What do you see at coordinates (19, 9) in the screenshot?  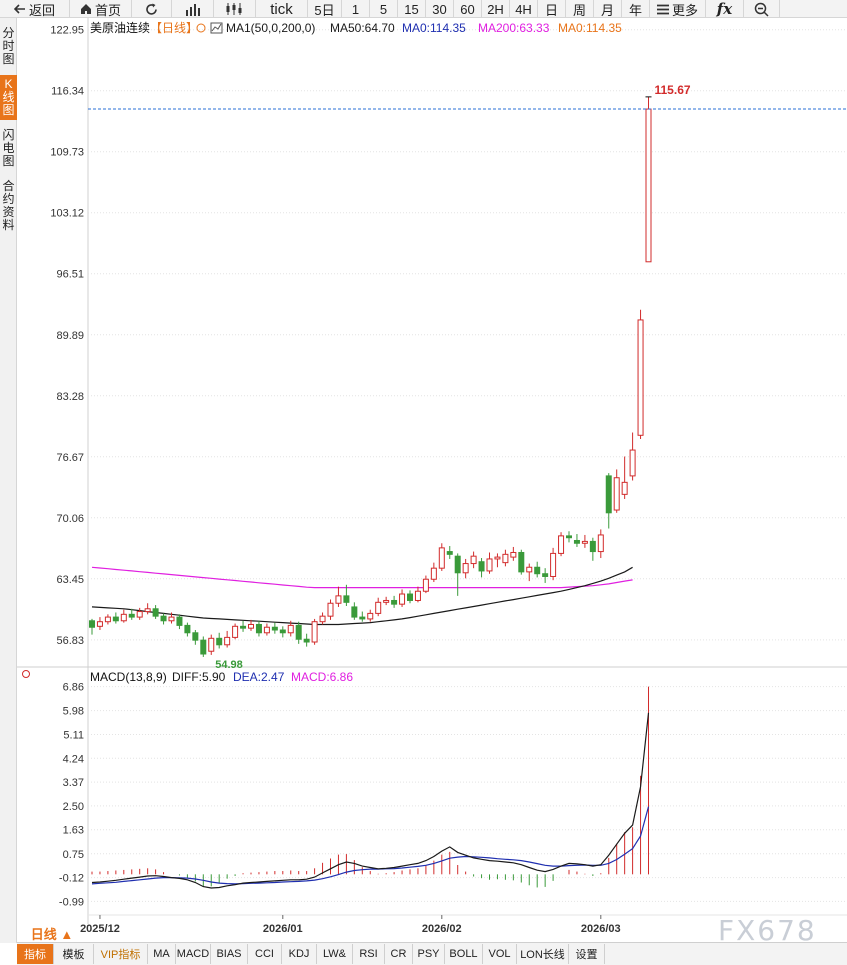 I see `back-arrow-icon` at bounding box center [19, 9].